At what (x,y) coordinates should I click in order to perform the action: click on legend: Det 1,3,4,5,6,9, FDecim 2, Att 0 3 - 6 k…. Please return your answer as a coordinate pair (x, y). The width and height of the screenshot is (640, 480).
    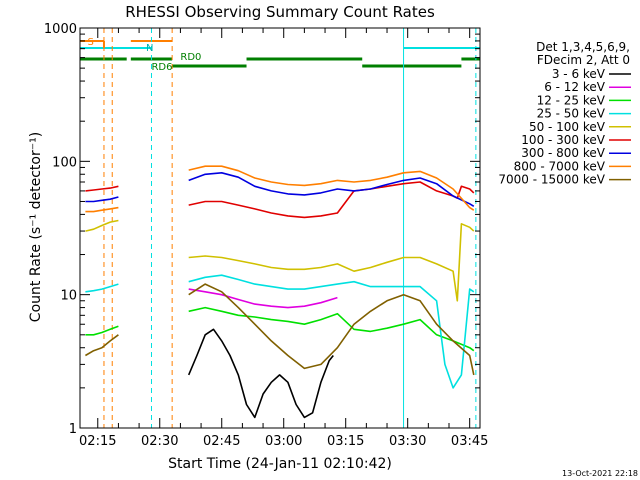
    Looking at the image, I should click on (564, 113).